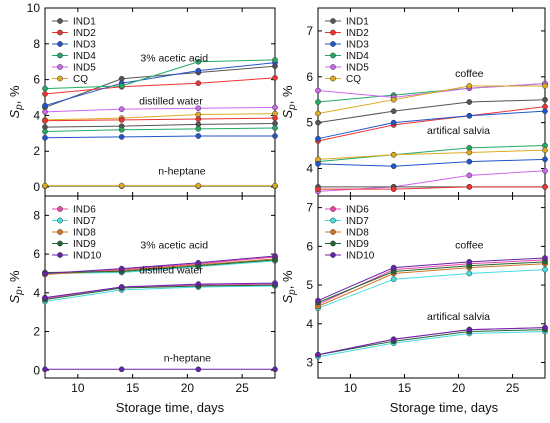 Image resolution: width=550 pixels, height=423 pixels. I want to click on legend-item: IND5, so click(347, 68).